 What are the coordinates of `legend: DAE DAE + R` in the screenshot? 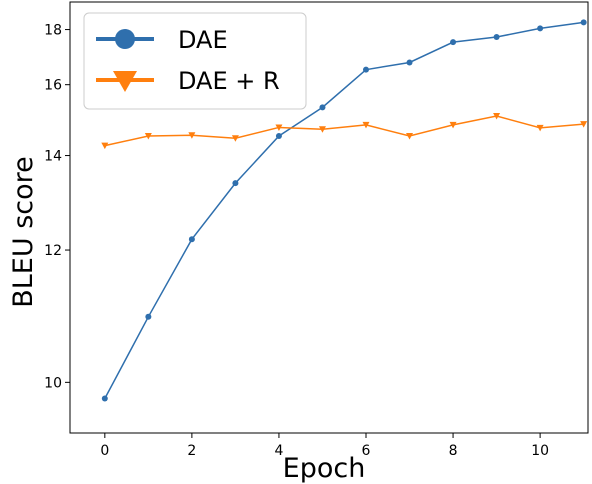 It's located at (195, 61).